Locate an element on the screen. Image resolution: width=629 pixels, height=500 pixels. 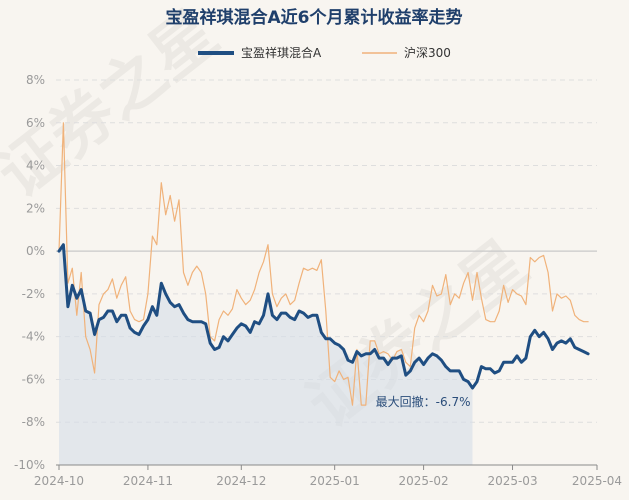
x-tick-label: 2025-01 is located at coordinates (335, 481).